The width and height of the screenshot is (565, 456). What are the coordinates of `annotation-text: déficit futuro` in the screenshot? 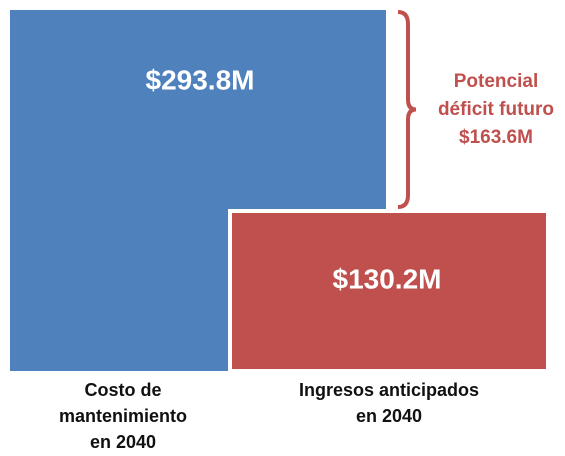 It's located at (496, 109).